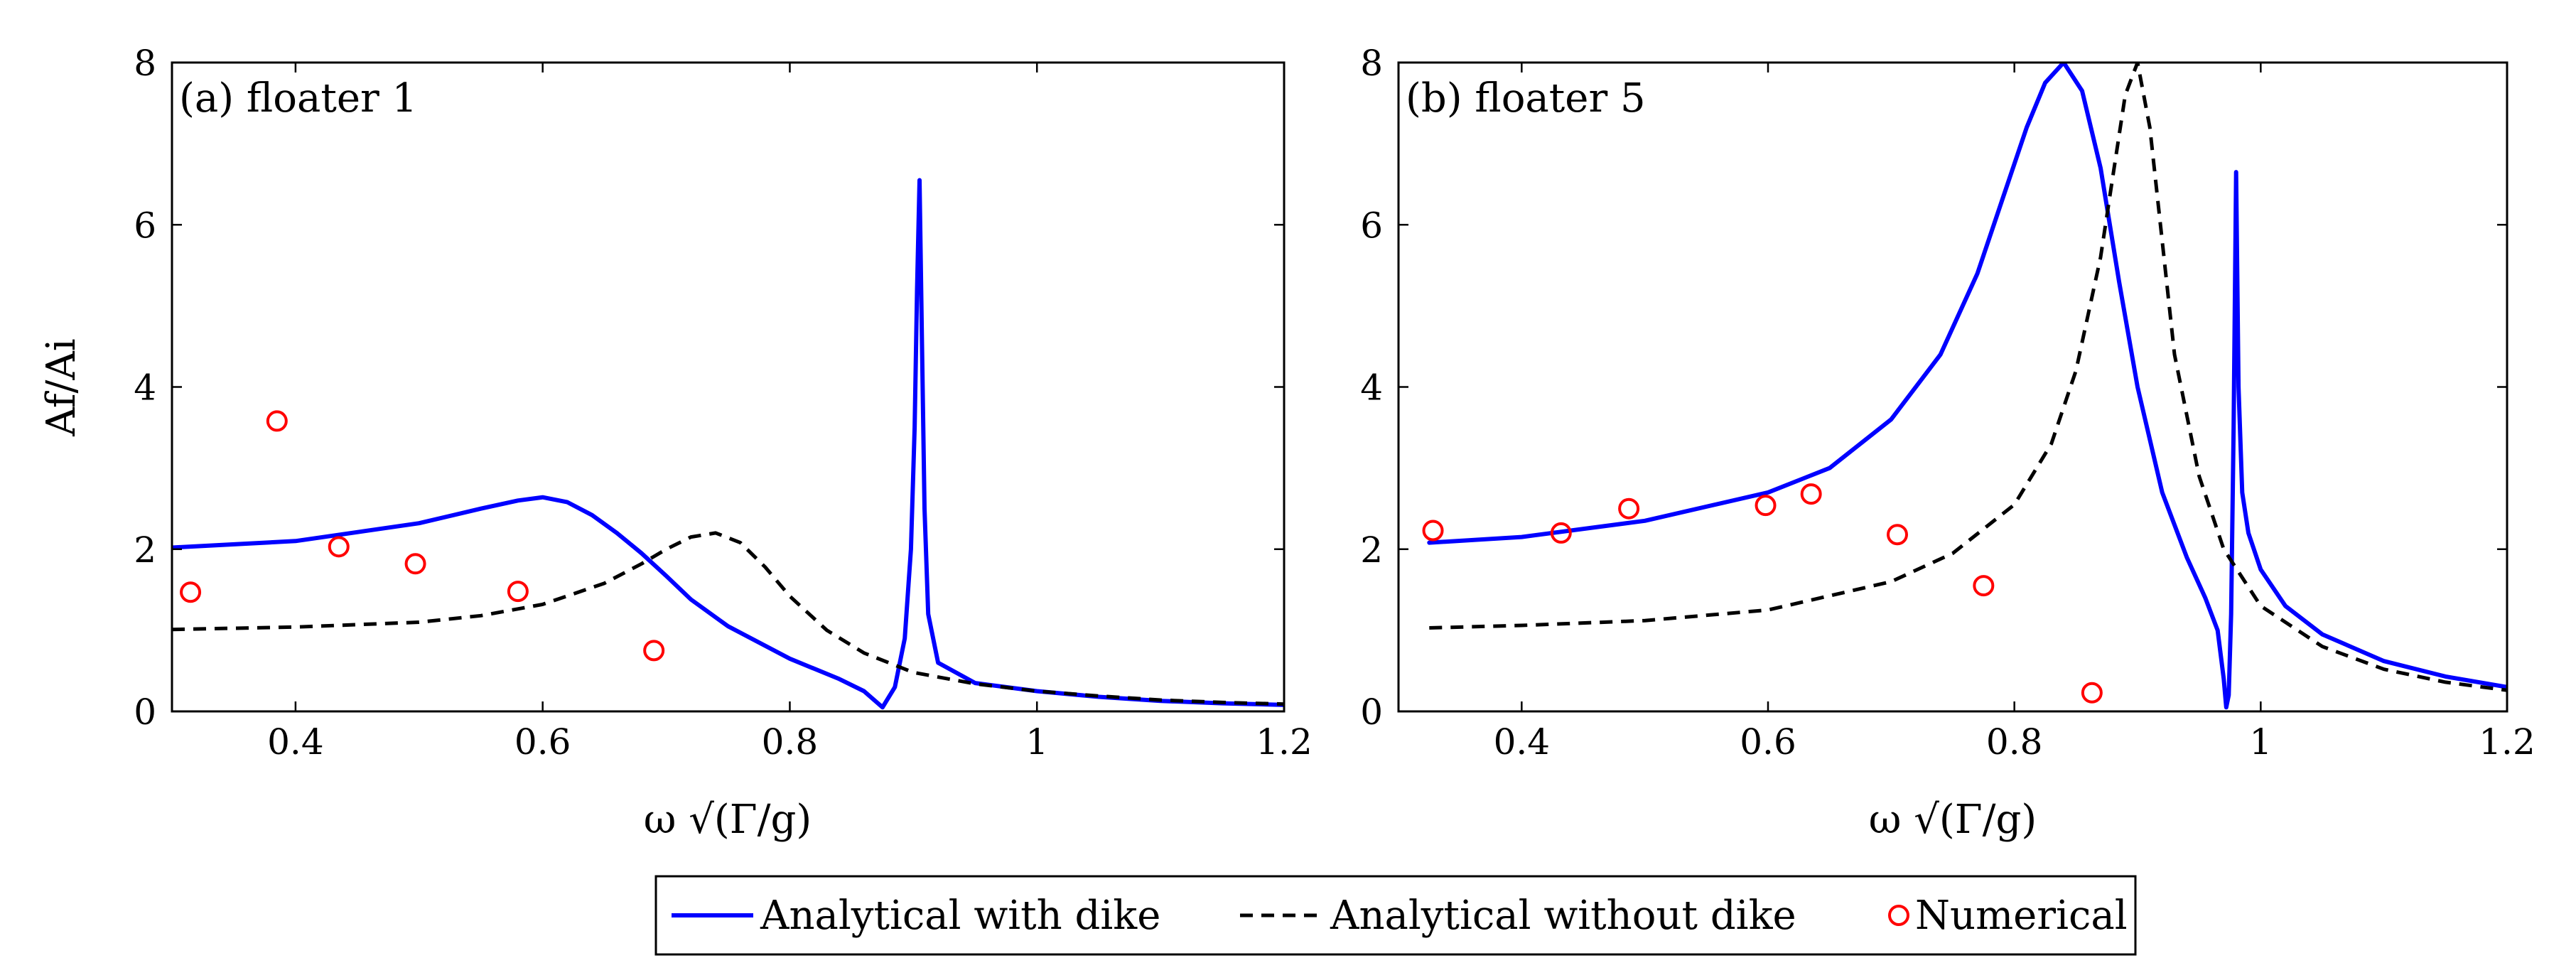 This screenshot has height=958, width=2576. What do you see at coordinates (728, 618) in the screenshot?
I see `series-line-without-dike` at bounding box center [728, 618].